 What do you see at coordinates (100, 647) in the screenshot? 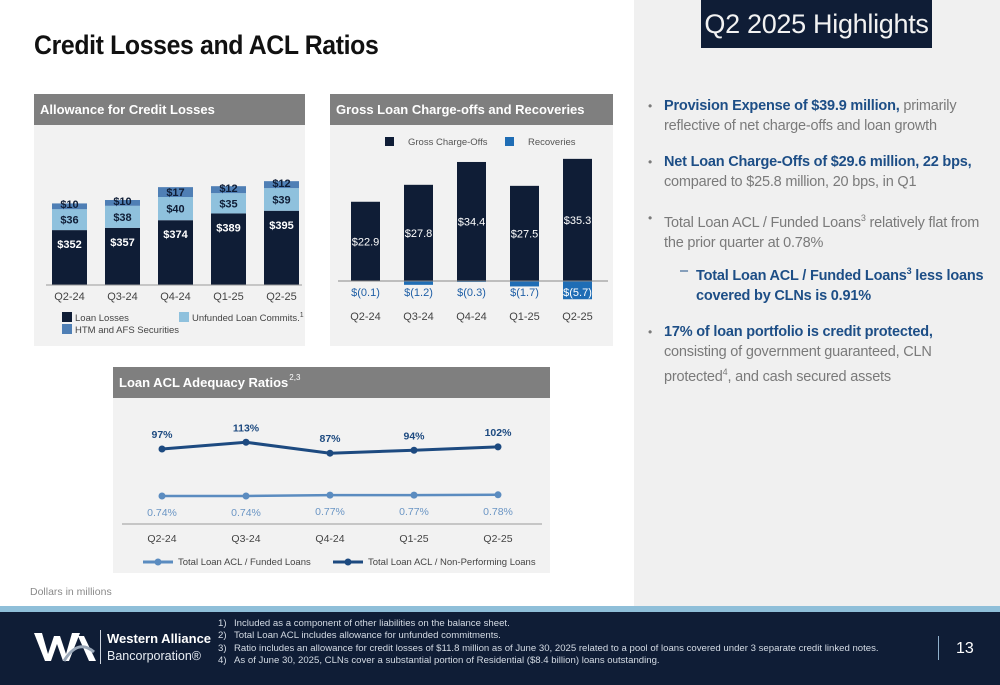
I see `logo-divider` at bounding box center [100, 647].